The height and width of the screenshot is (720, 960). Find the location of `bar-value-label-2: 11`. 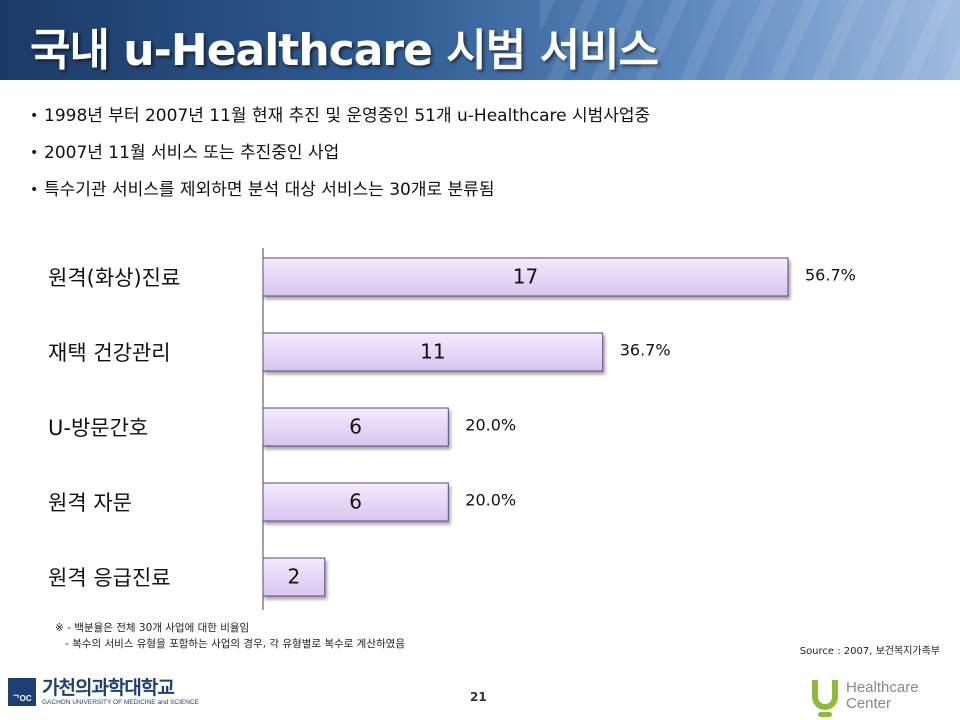

bar-value-label-2: 11 is located at coordinates (432, 352).